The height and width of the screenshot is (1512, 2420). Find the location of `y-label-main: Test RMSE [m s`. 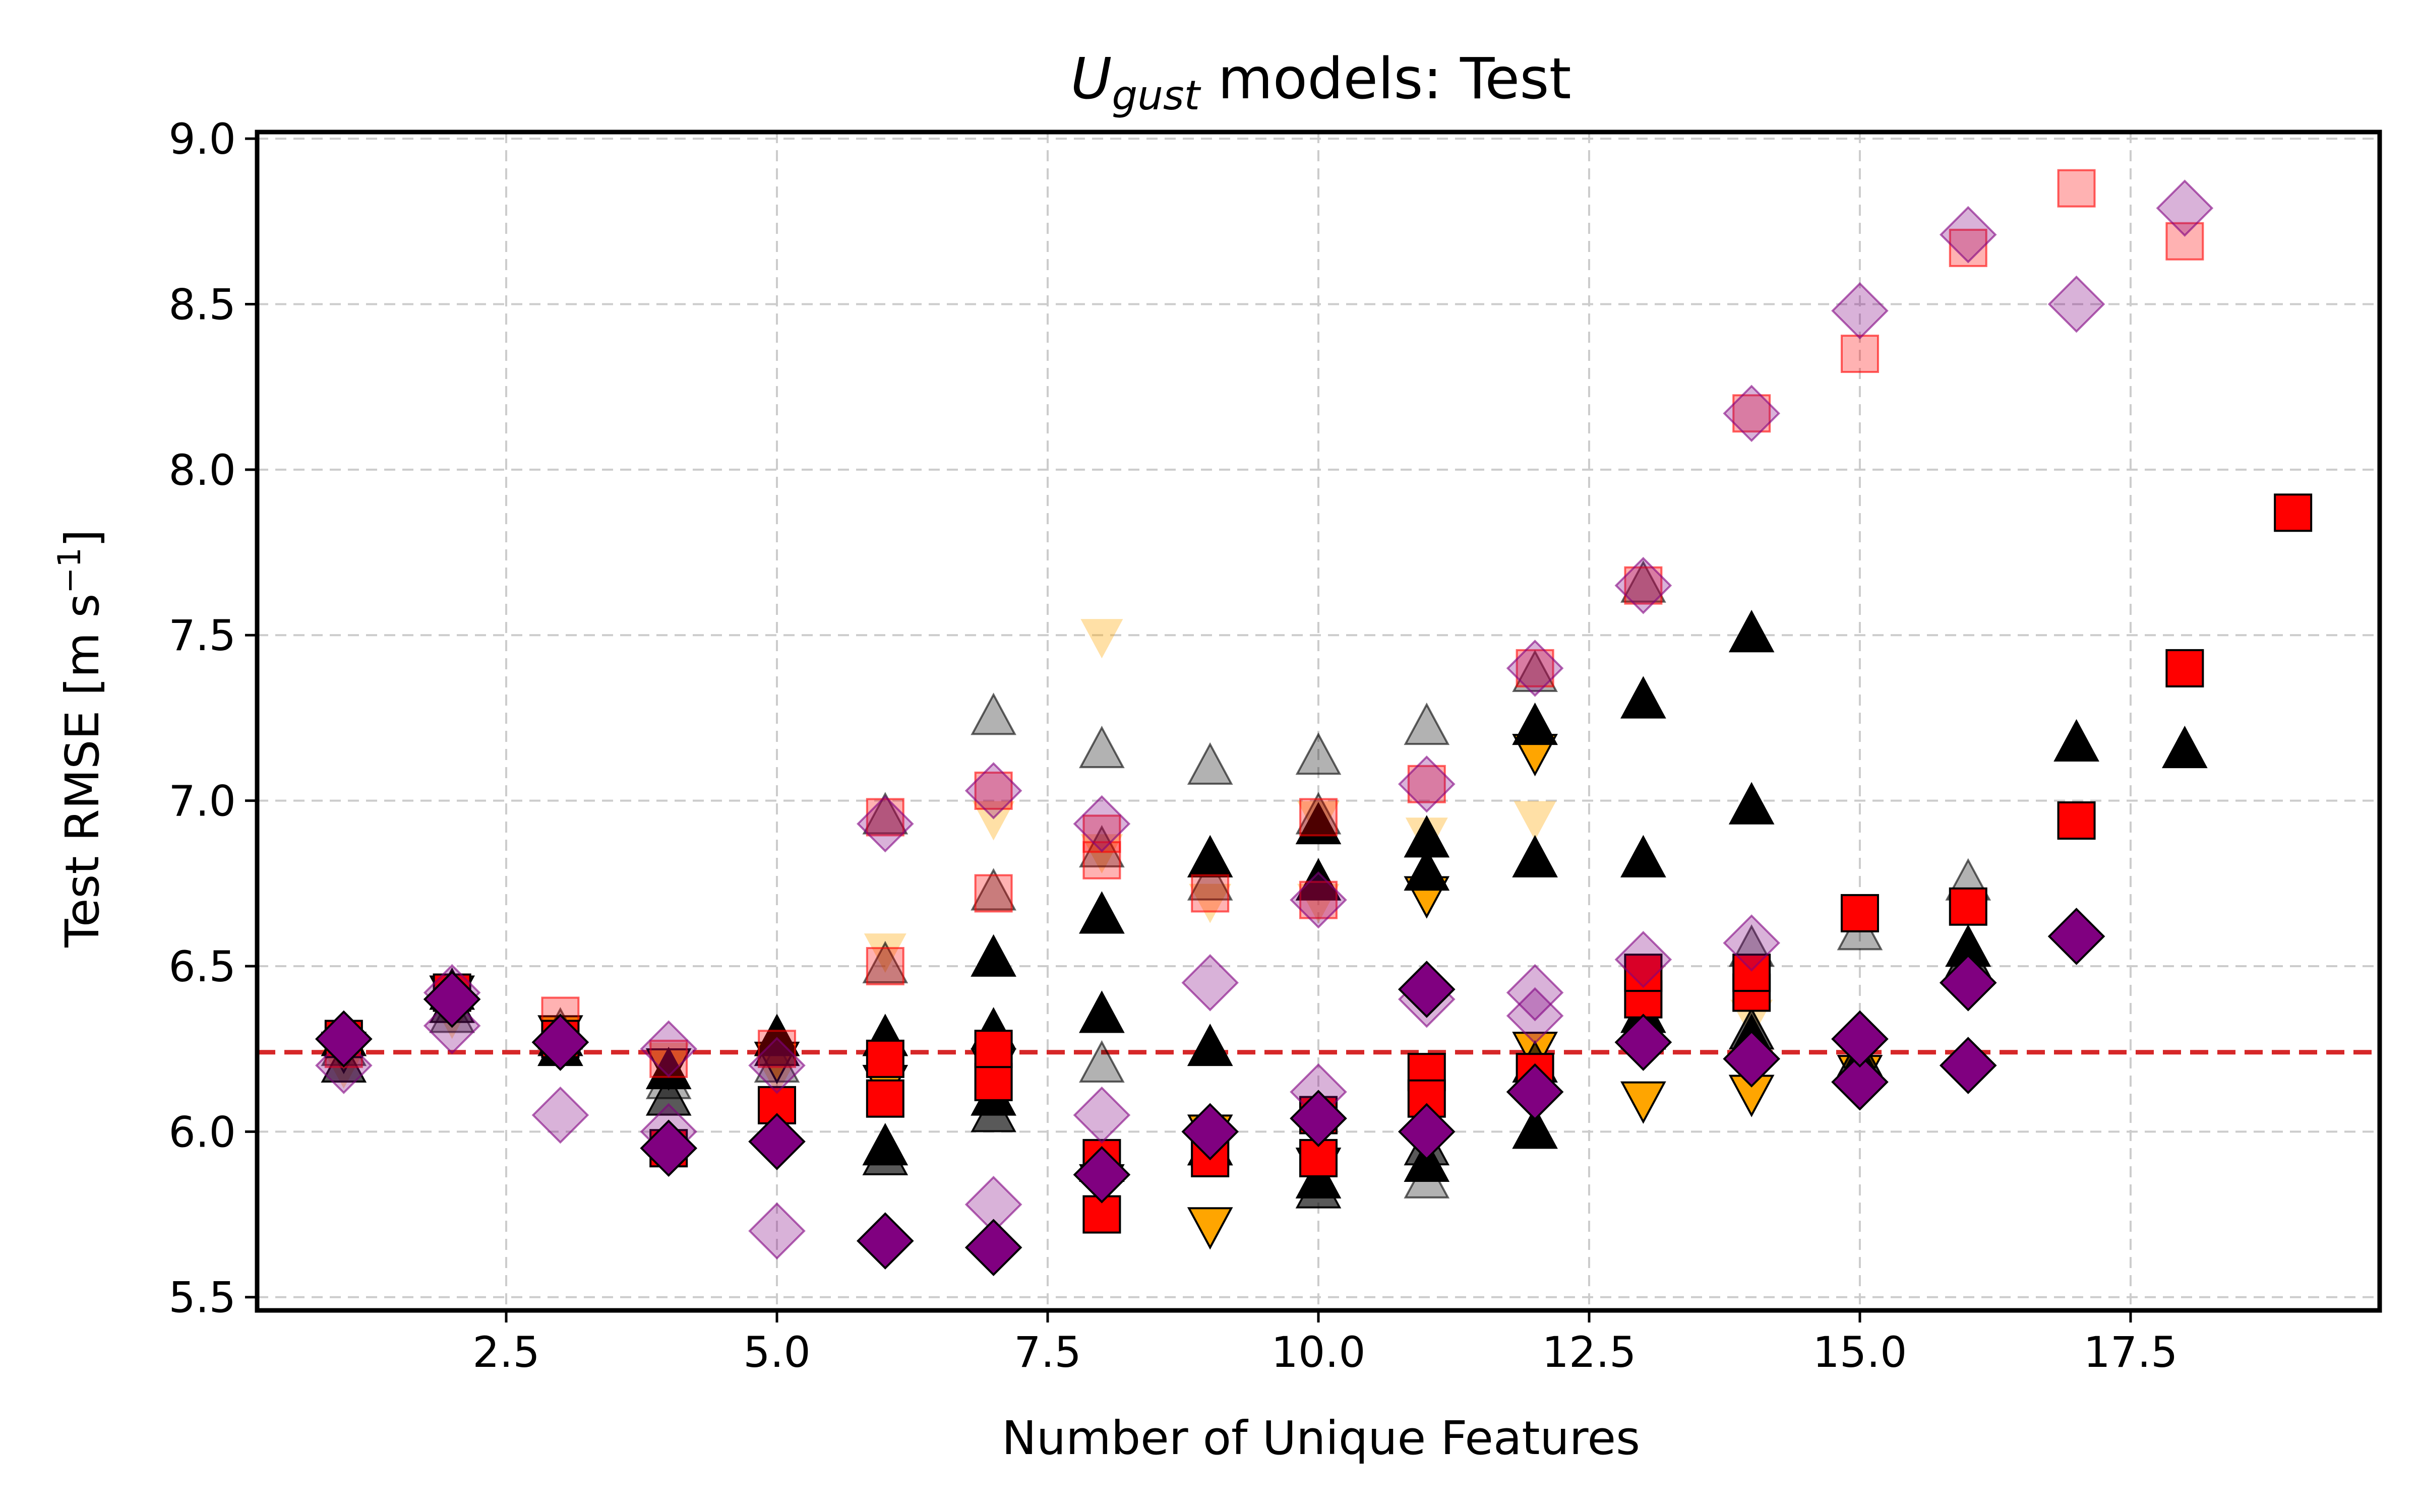

y-label-main: Test RMSE [m s is located at coordinates (82, 771).